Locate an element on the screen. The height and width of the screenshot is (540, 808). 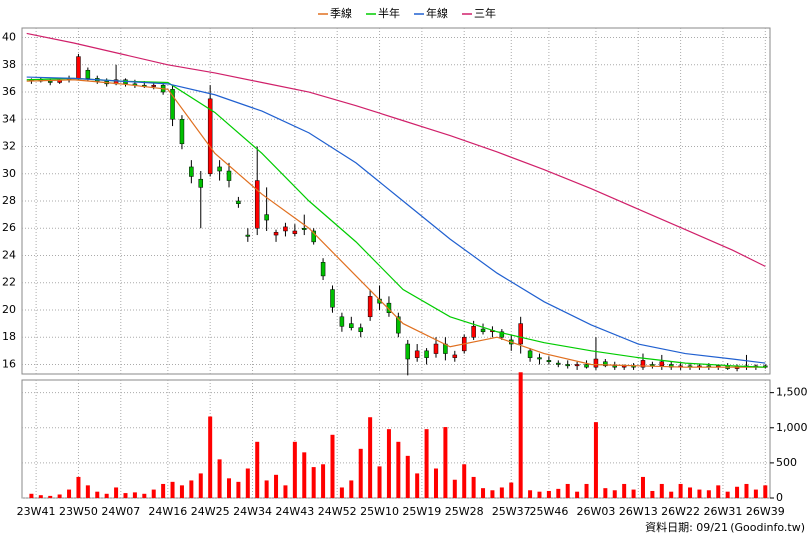
y-tick-label: 38 is located at coordinates (9, 64).